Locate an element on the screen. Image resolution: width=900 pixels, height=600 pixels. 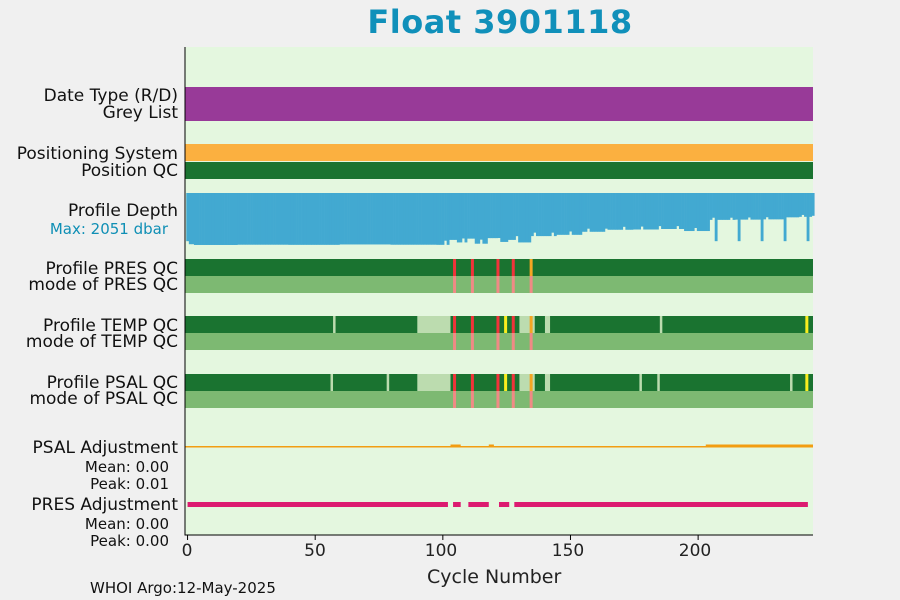
pres-mode-label: mode of PRES QC is located at coordinates (103, 285).